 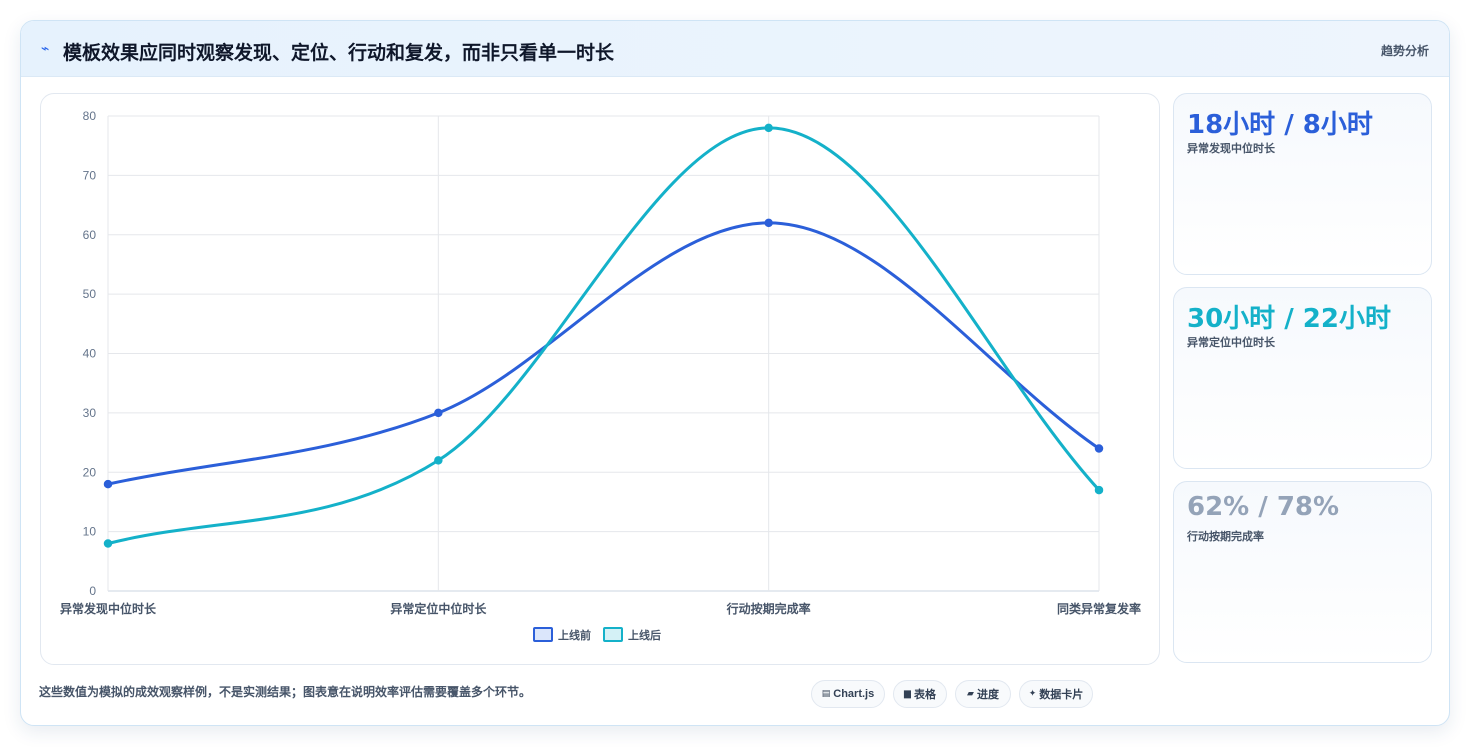 I want to click on stat-card-completion: 62% / 78% 行动按期完成率, so click(x=1302, y=572).